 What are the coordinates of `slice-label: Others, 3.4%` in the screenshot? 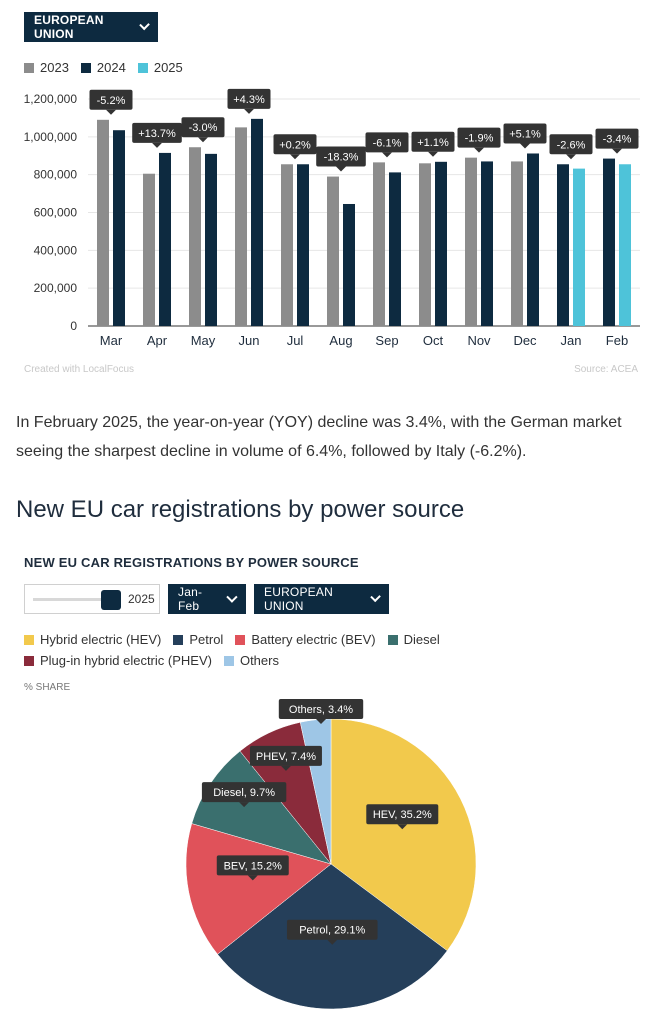 It's located at (321, 710).